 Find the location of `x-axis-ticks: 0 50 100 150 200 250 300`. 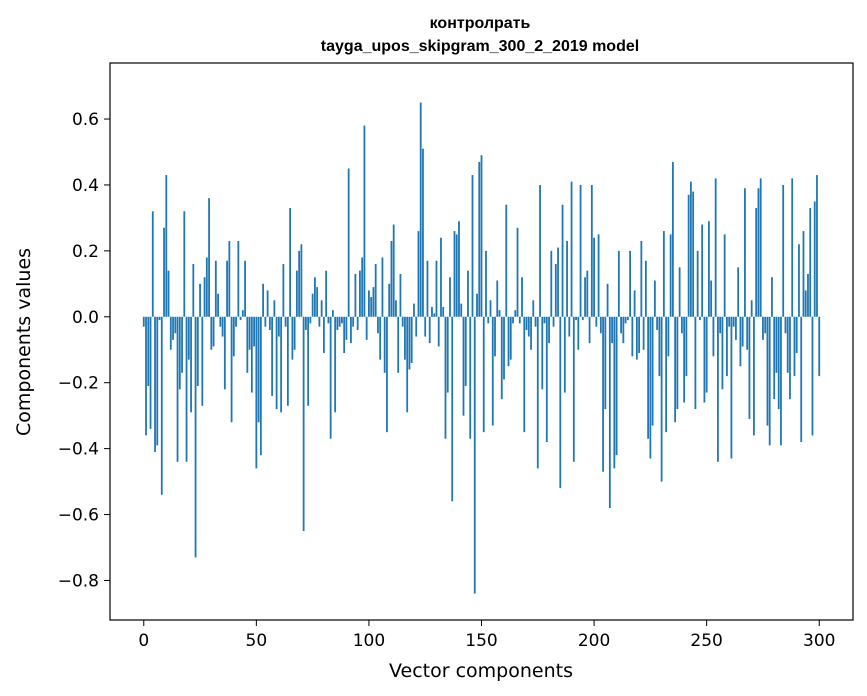

x-axis-ticks: 0 50 100 150 200 250 300 is located at coordinates (486, 635).